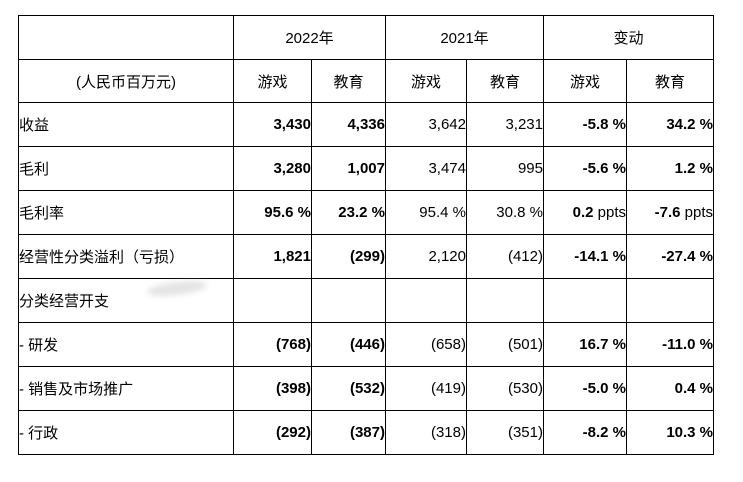 Image resolution: width=743 pixels, height=482 pixels. I want to click on row-label: 经营性分类溢利（亏损）, so click(126, 256).